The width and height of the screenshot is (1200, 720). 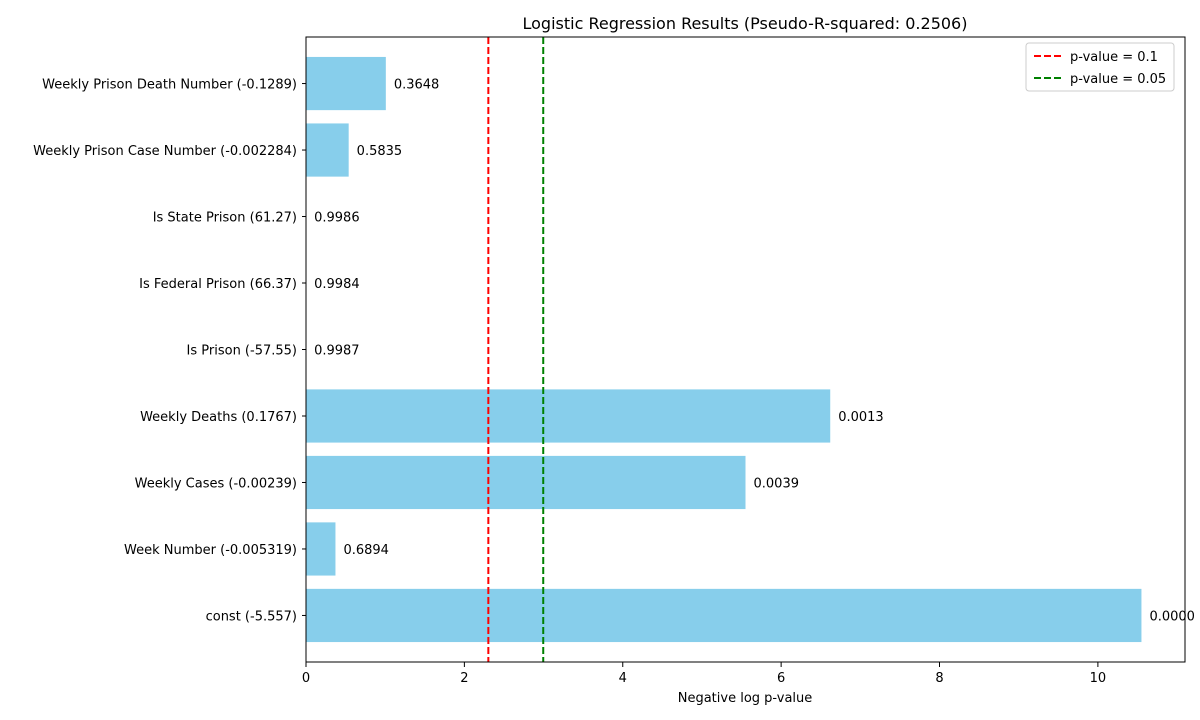 I want to click on x-tick-label: 0, so click(x=306, y=678).